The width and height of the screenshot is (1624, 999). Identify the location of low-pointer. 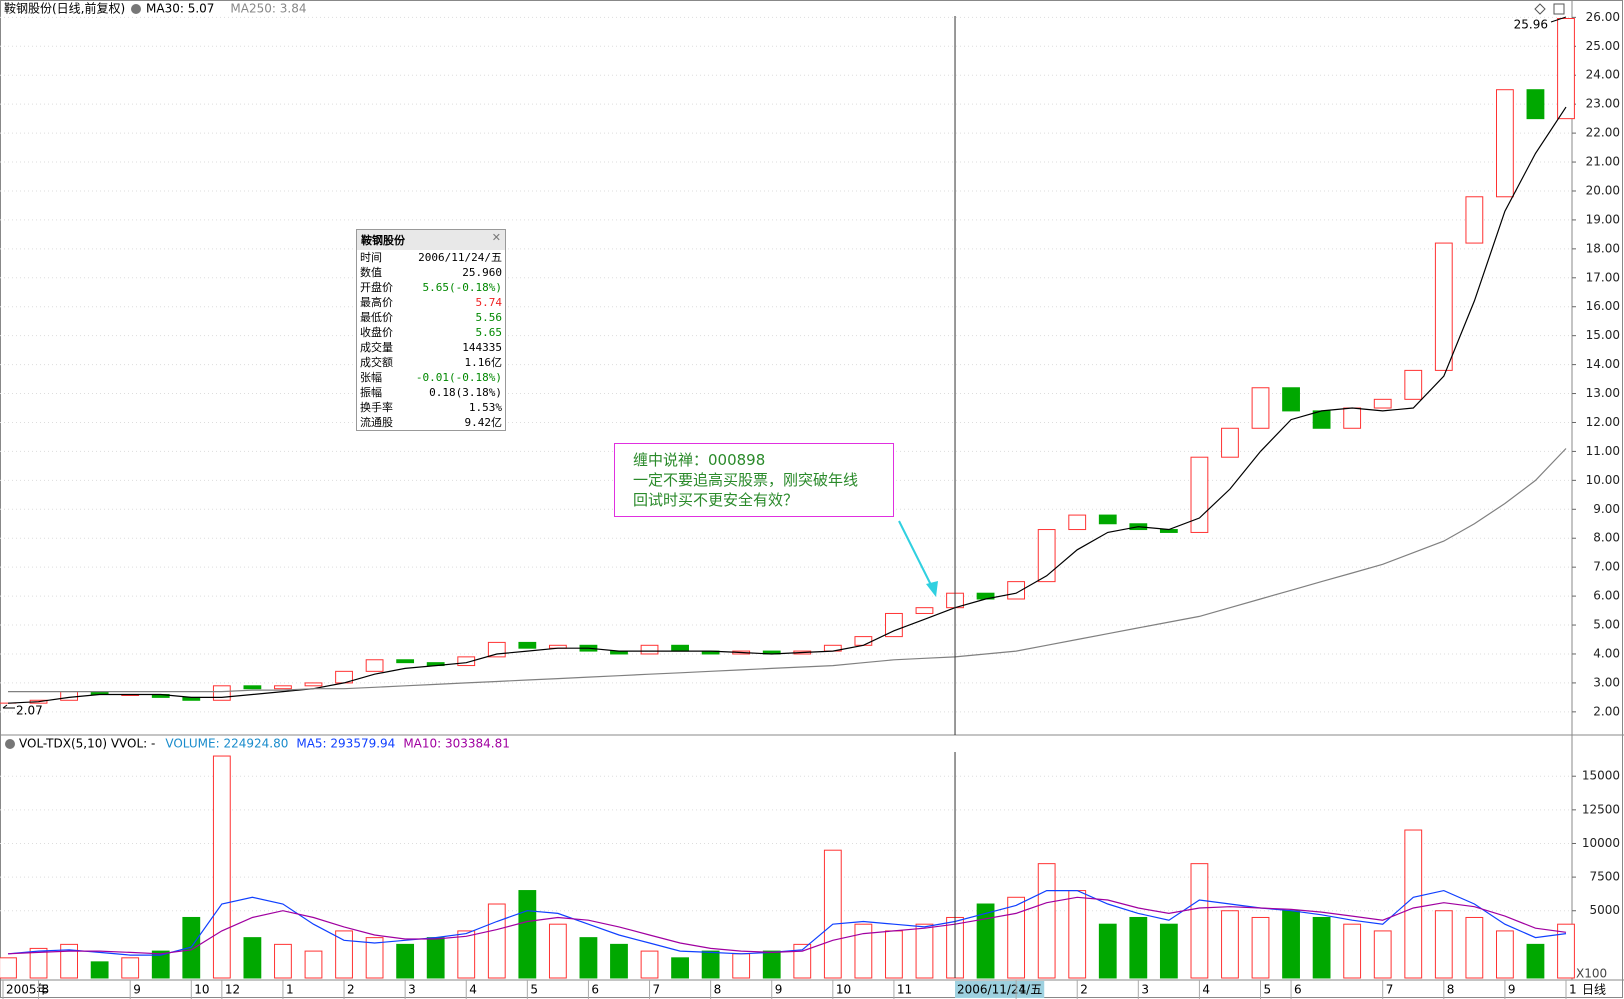
(8, 706).